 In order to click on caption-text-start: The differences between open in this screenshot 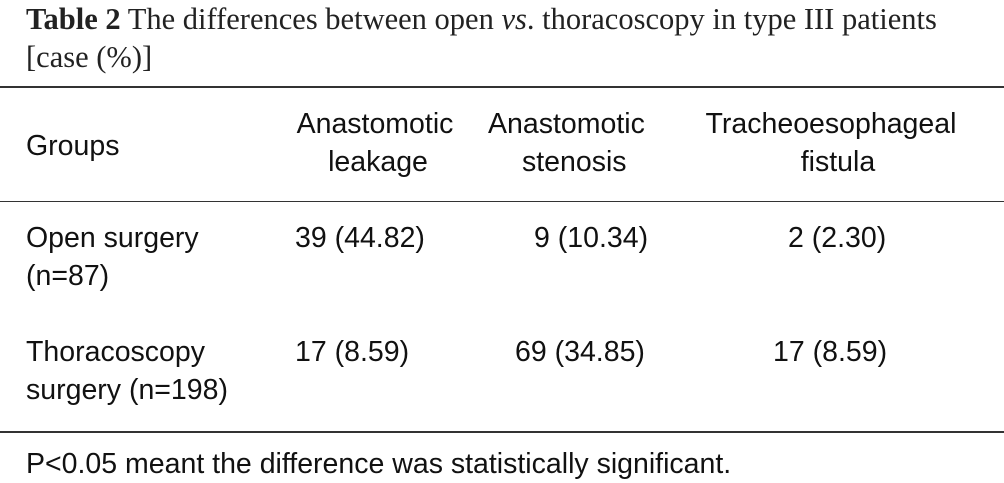, I will do `click(311, 19)`.